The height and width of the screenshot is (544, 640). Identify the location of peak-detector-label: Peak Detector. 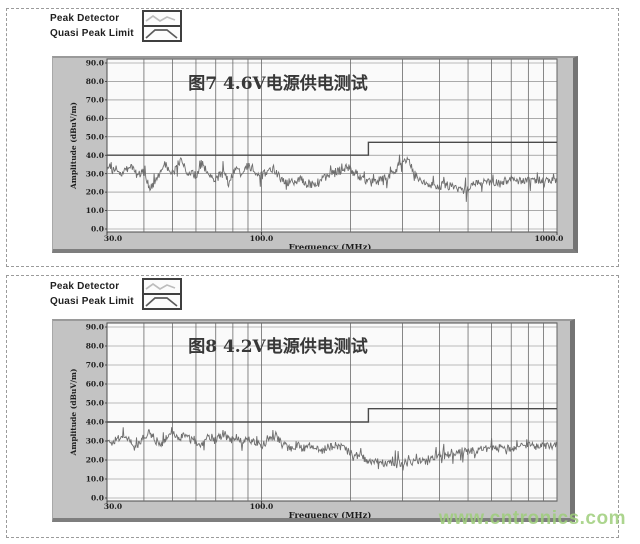
(85, 18).